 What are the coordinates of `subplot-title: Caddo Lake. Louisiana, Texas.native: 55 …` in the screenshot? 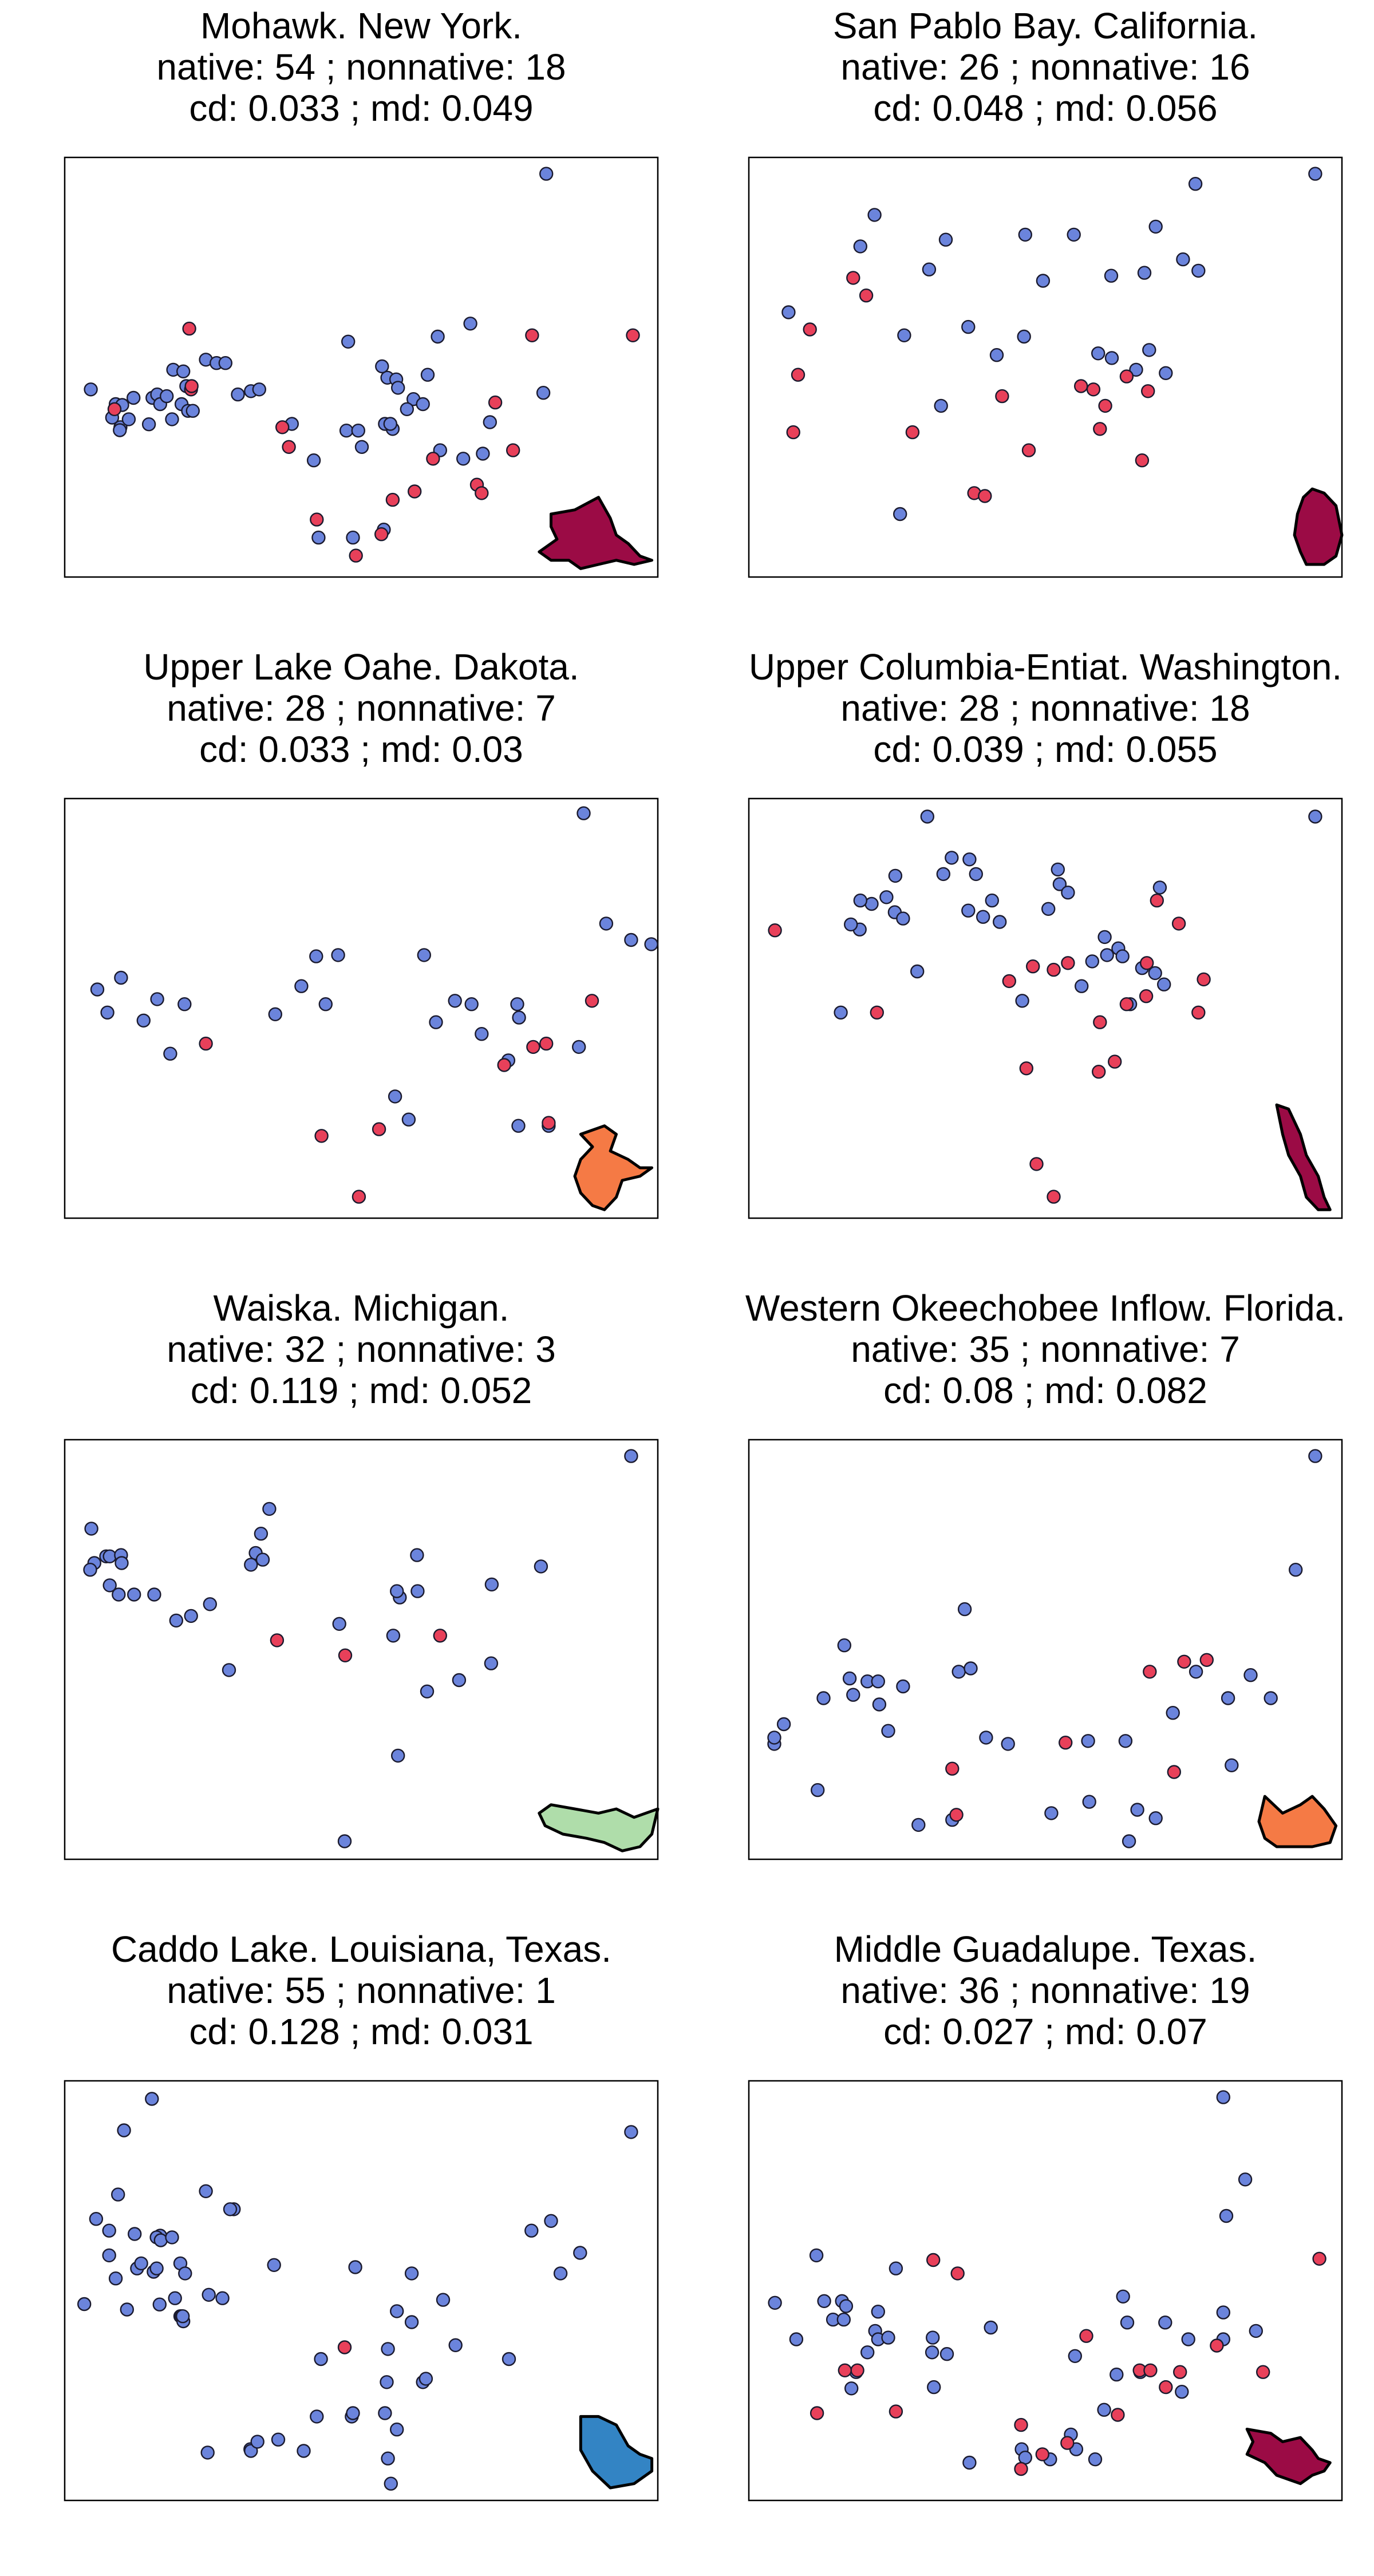 It's located at (361, 1990).